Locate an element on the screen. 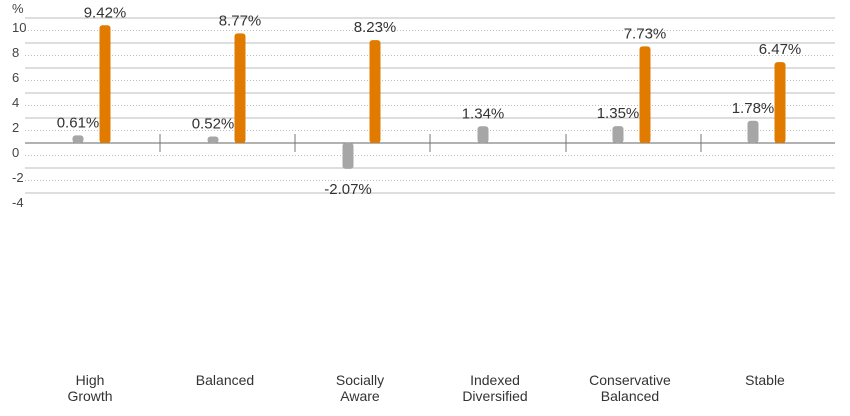 This screenshot has width=850, height=416. data-label: 7.73% is located at coordinates (645, 33).